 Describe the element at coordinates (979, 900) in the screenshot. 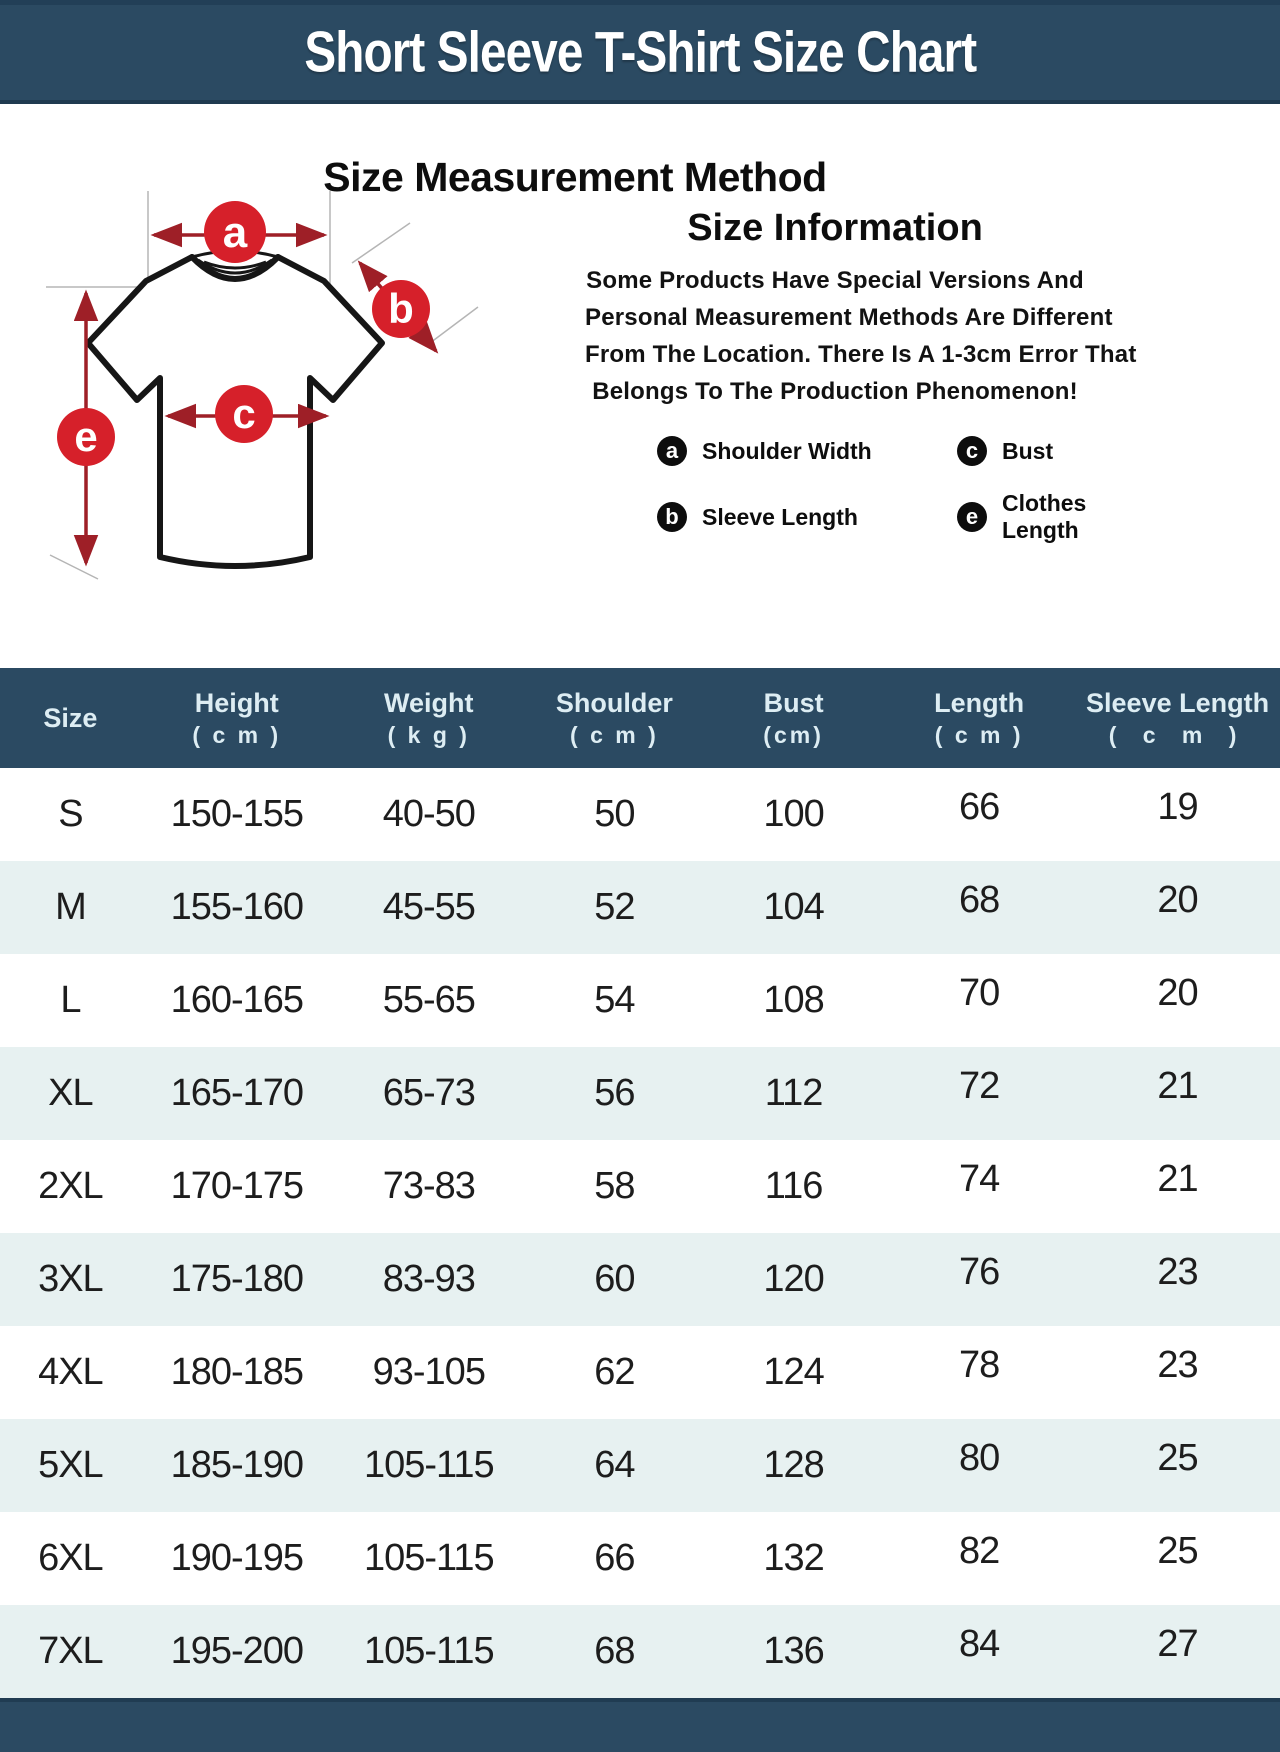

I see `value-cell: 68` at that location.